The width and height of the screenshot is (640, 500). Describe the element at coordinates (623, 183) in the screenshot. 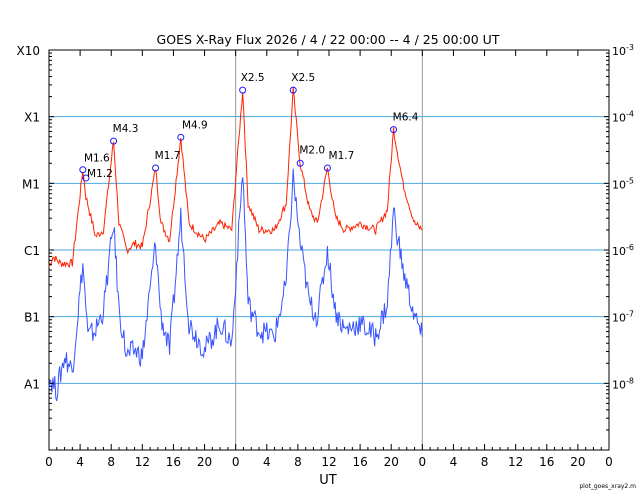

I see `right-tick-label: 10⁻⁵` at that location.